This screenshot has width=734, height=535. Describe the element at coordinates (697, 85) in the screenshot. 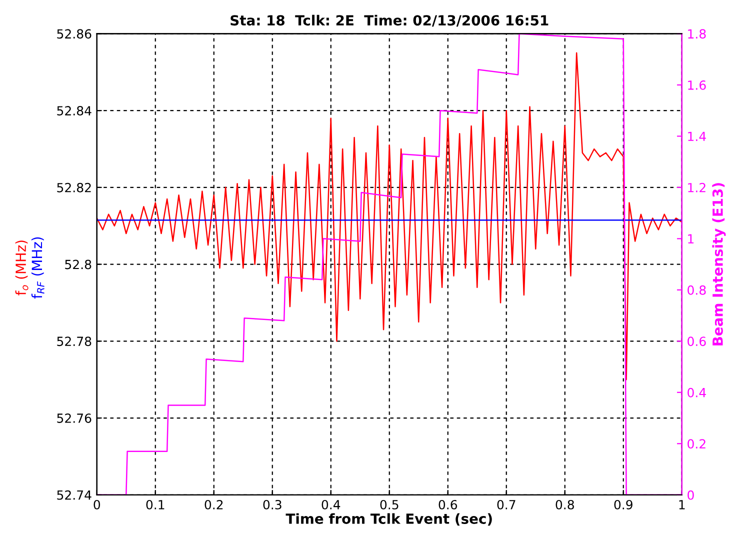

I see `y2-tick-label: 1.6` at that location.